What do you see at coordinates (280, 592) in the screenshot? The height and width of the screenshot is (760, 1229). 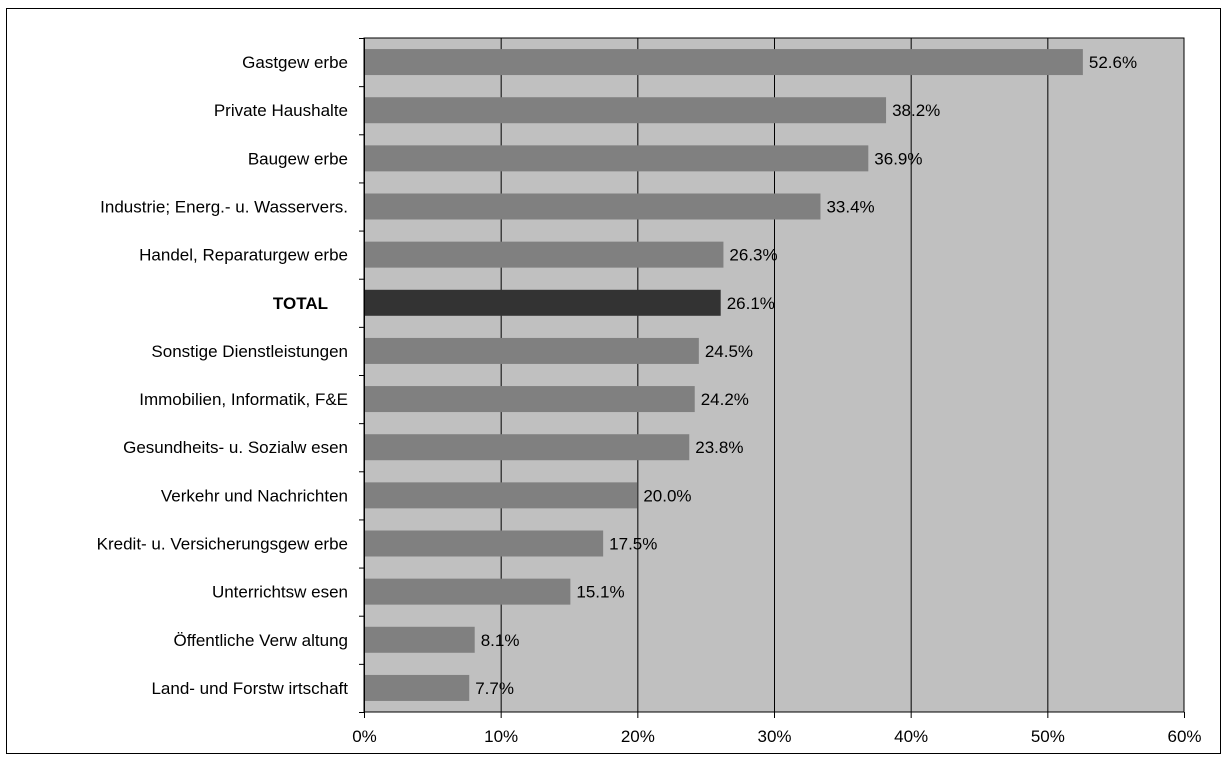 I see `category-label: Unterrichtsw esen` at bounding box center [280, 592].